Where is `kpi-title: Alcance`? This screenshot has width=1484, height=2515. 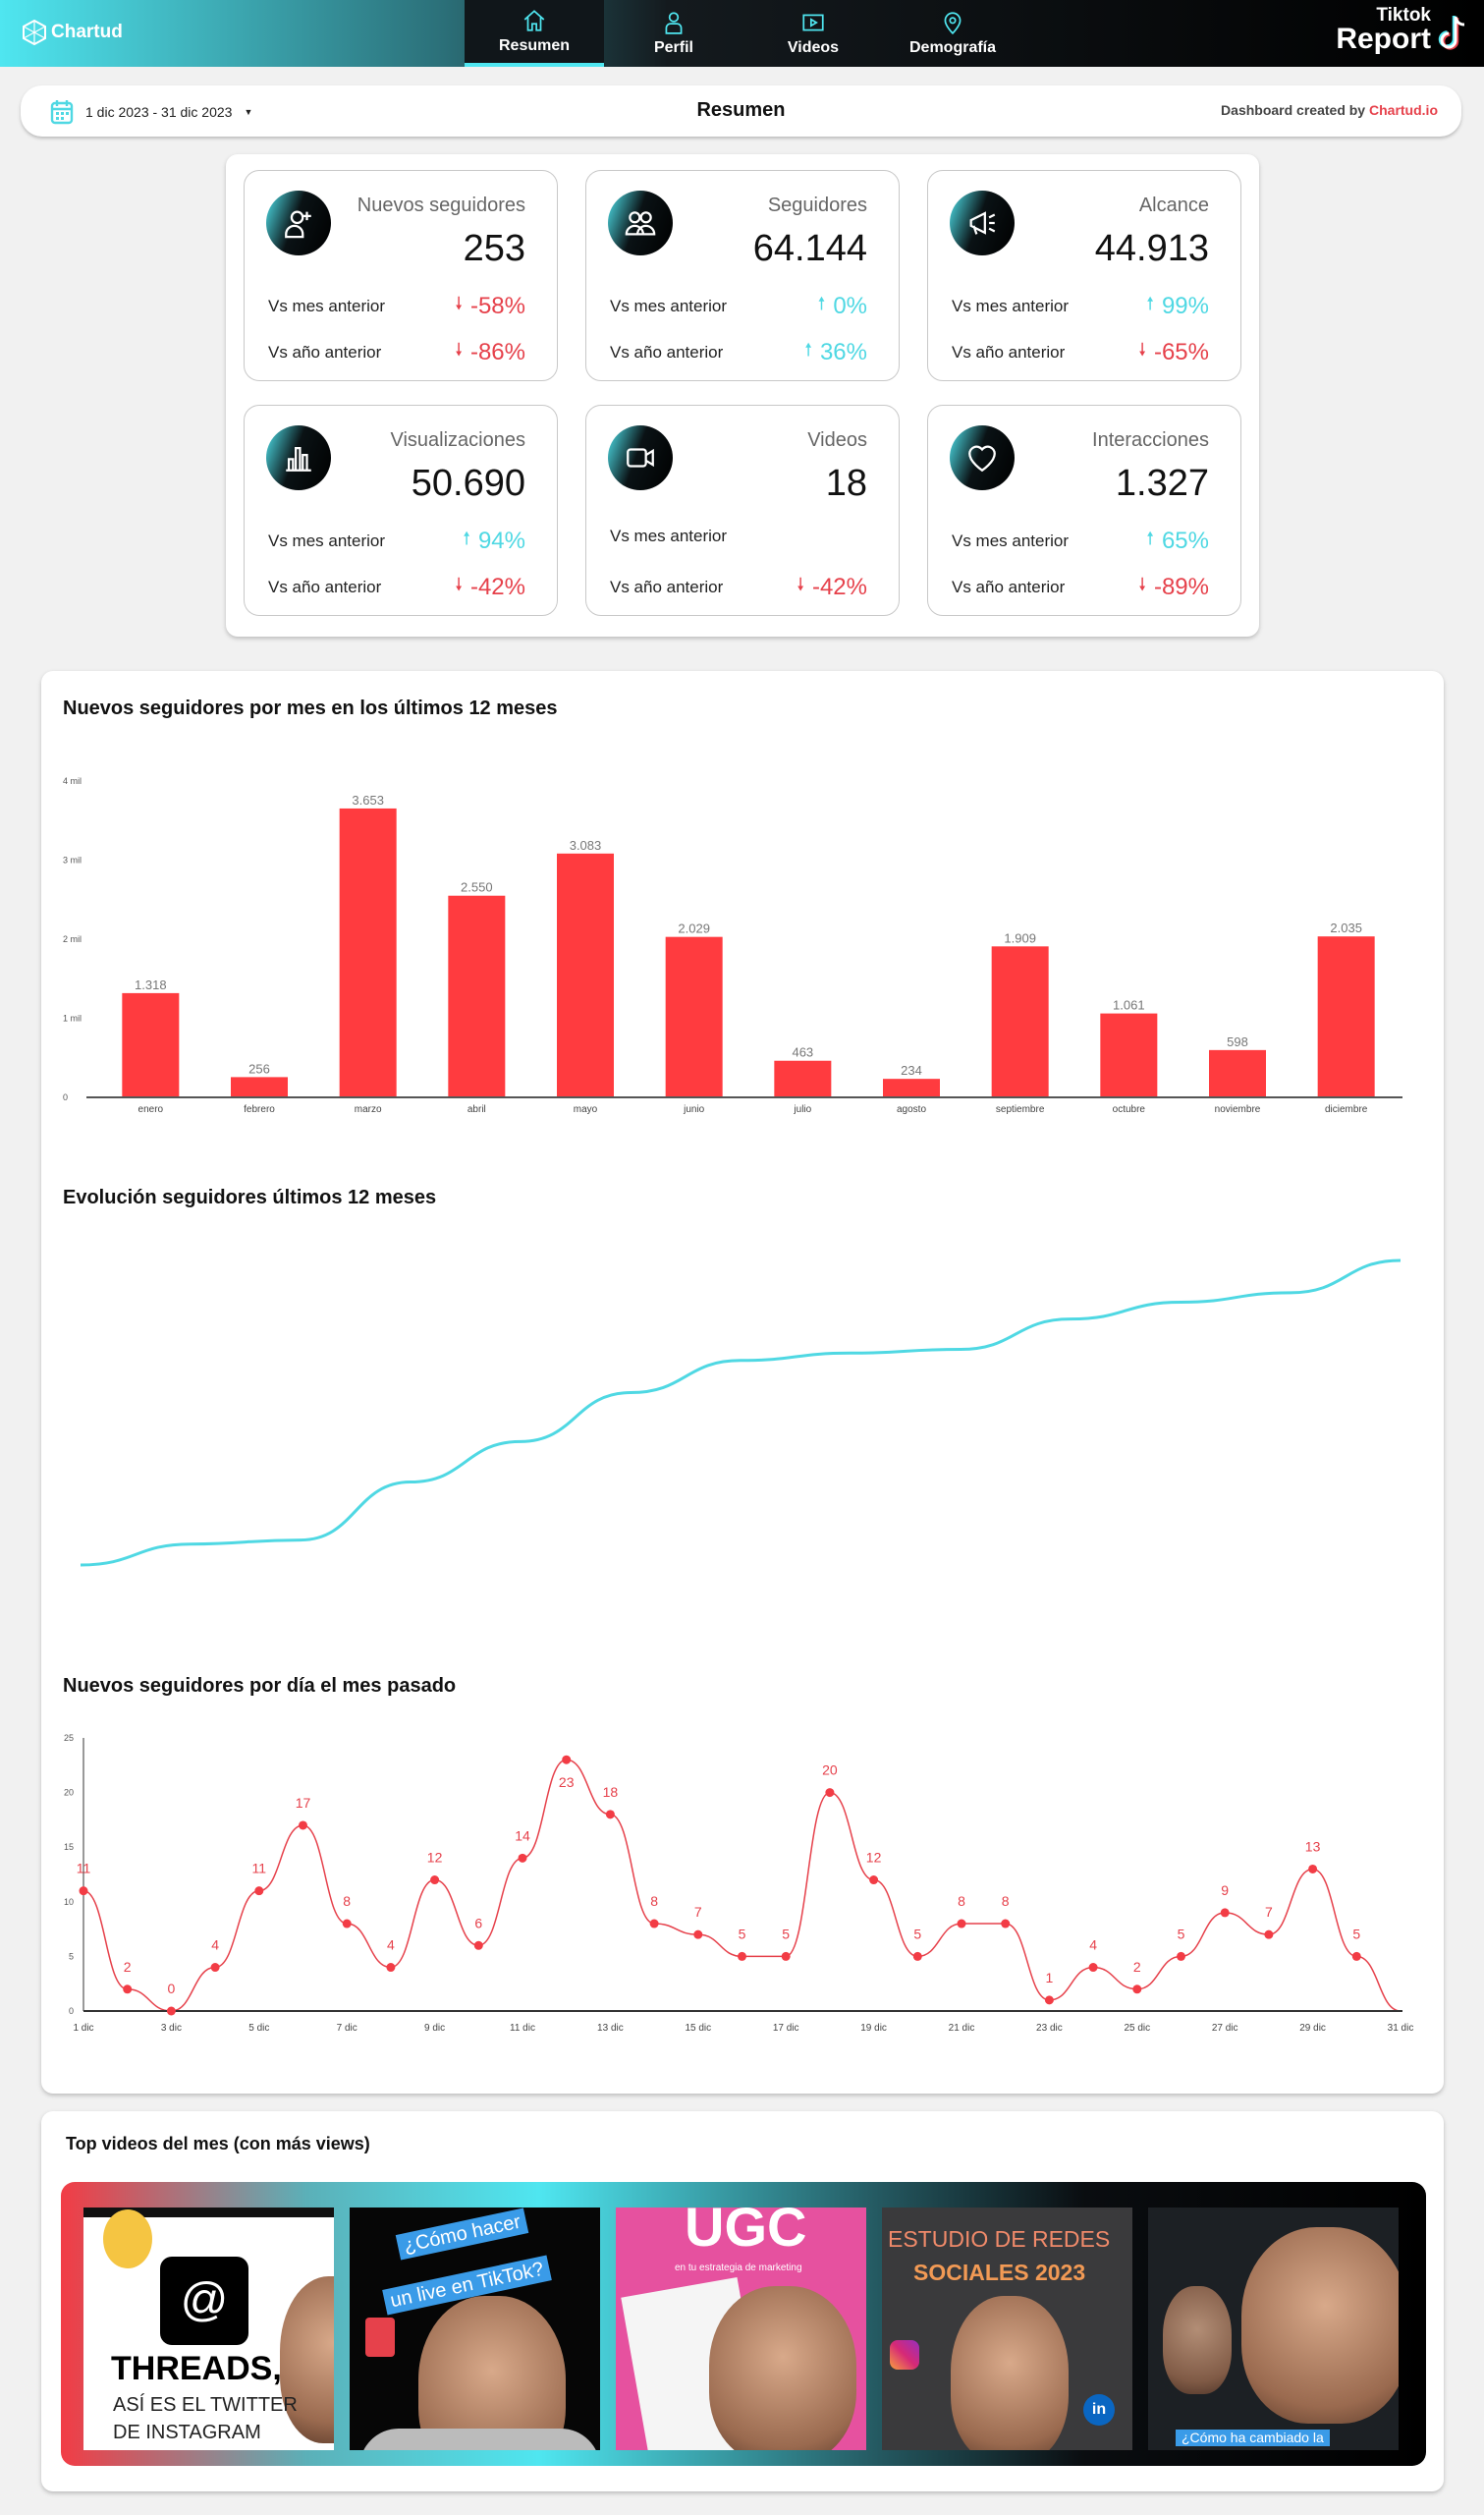
kpi-title: Alcance is located at coordinates (1173, 205).